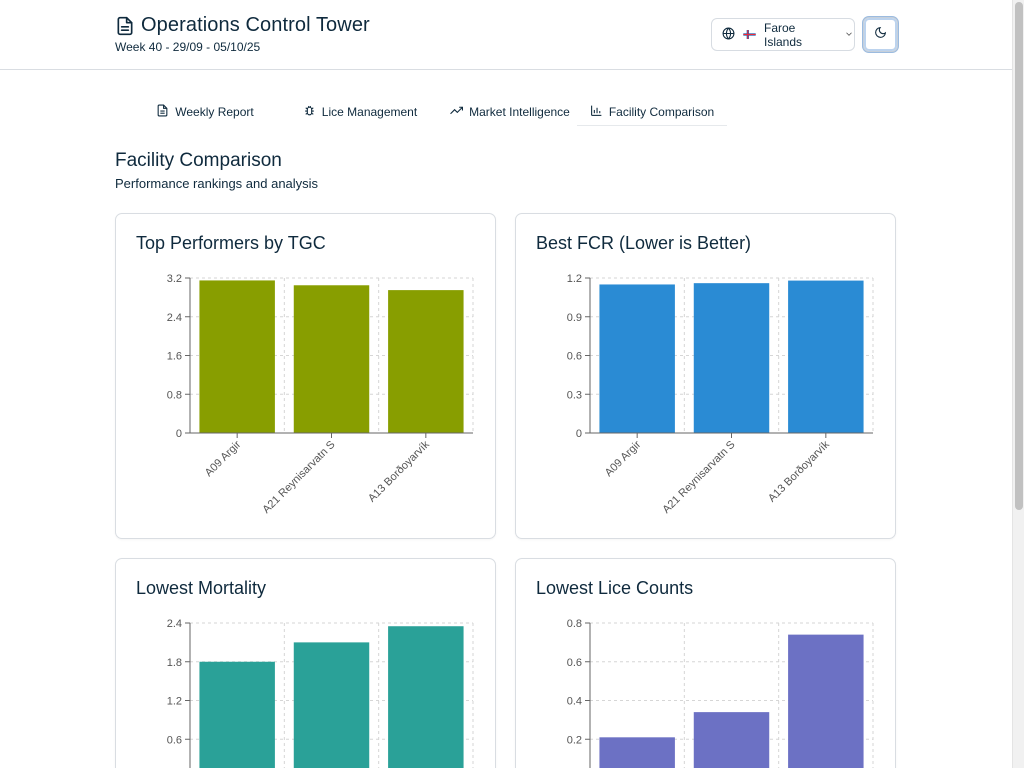 This screenshot has height=768, width=1024. I want to click on chart-card-lice: Lowest Lice Counts 00.20.40.60.8, so click(705, 663).